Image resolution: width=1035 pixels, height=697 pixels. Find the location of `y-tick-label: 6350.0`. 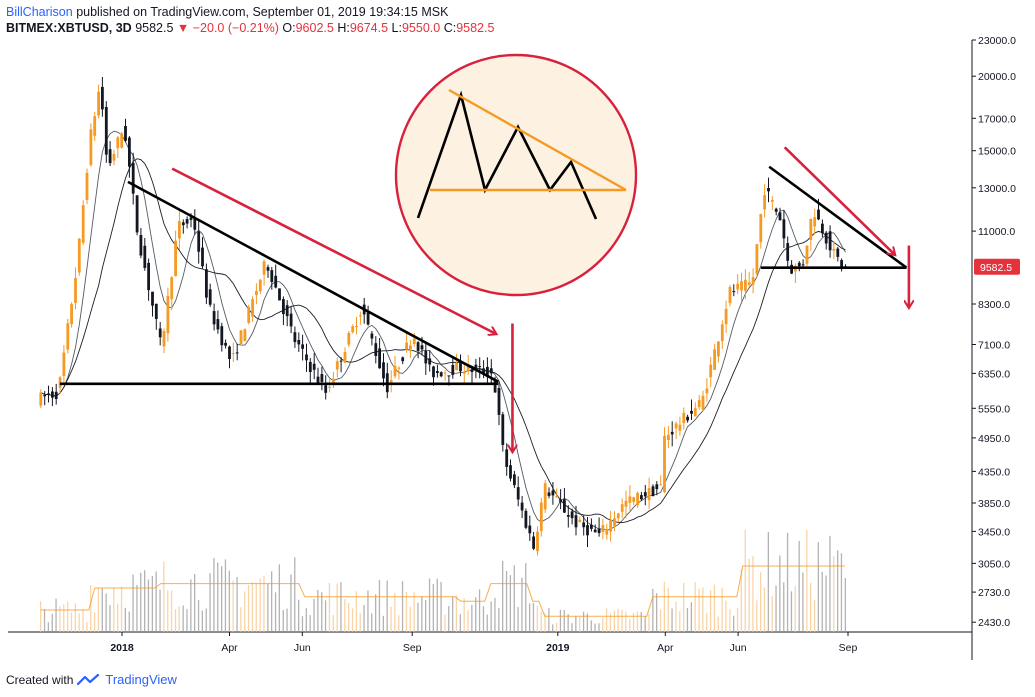

y-tick-label: 6350.0 is located at coordinates (994, 374).